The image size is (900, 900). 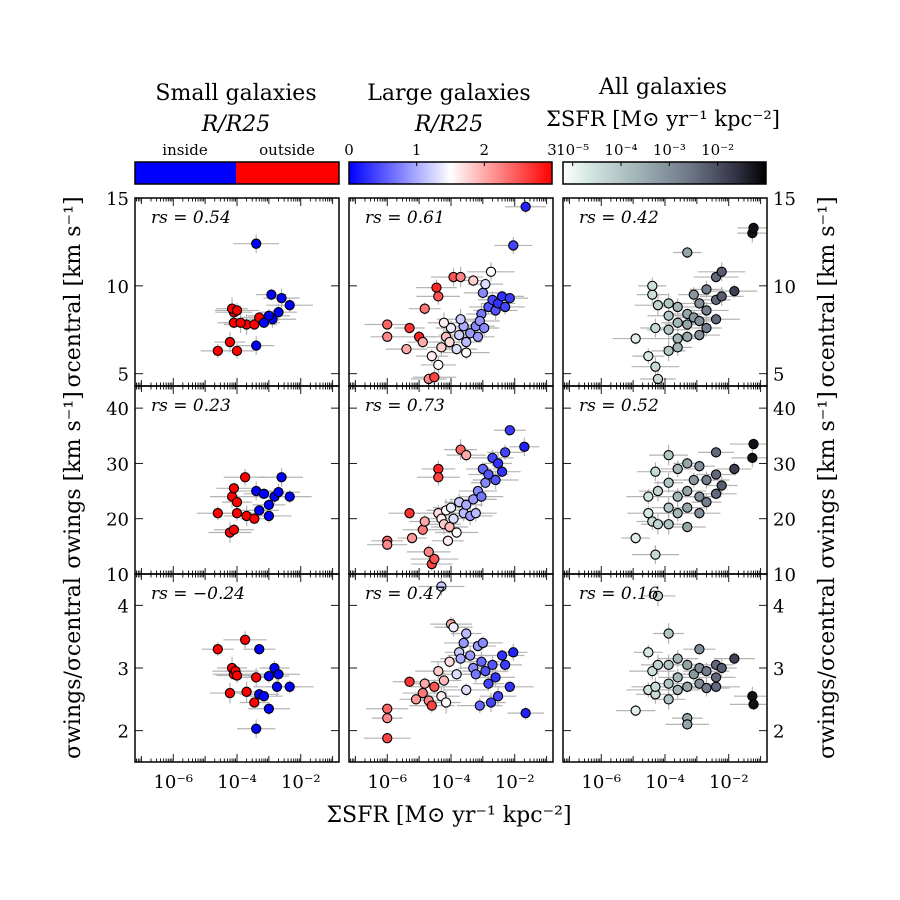 What do you see at coordinates (117, 199) in the screenshot?
I see `y-tick-label: 15` at bounding box center [117, 199].